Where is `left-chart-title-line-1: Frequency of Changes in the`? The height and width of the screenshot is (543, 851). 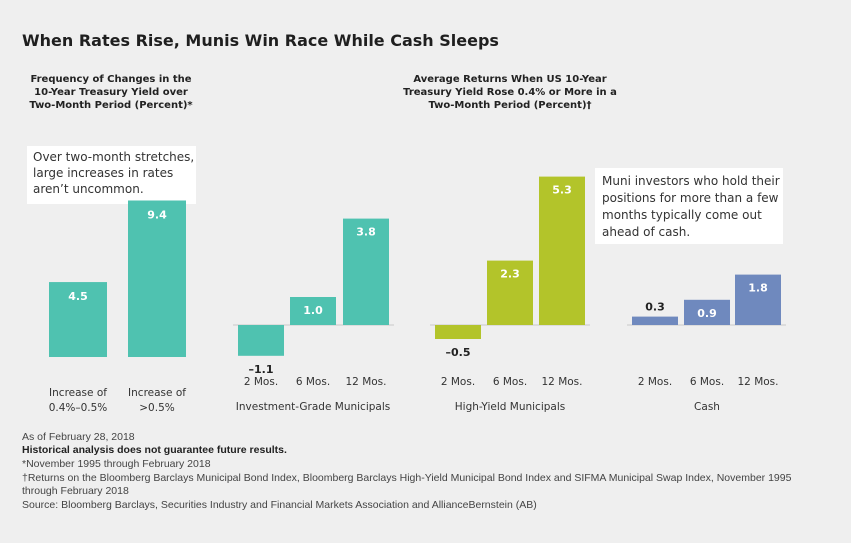 left-chart-title-line-1: Frequency of Changes in the is located at coordinates (110, 79).